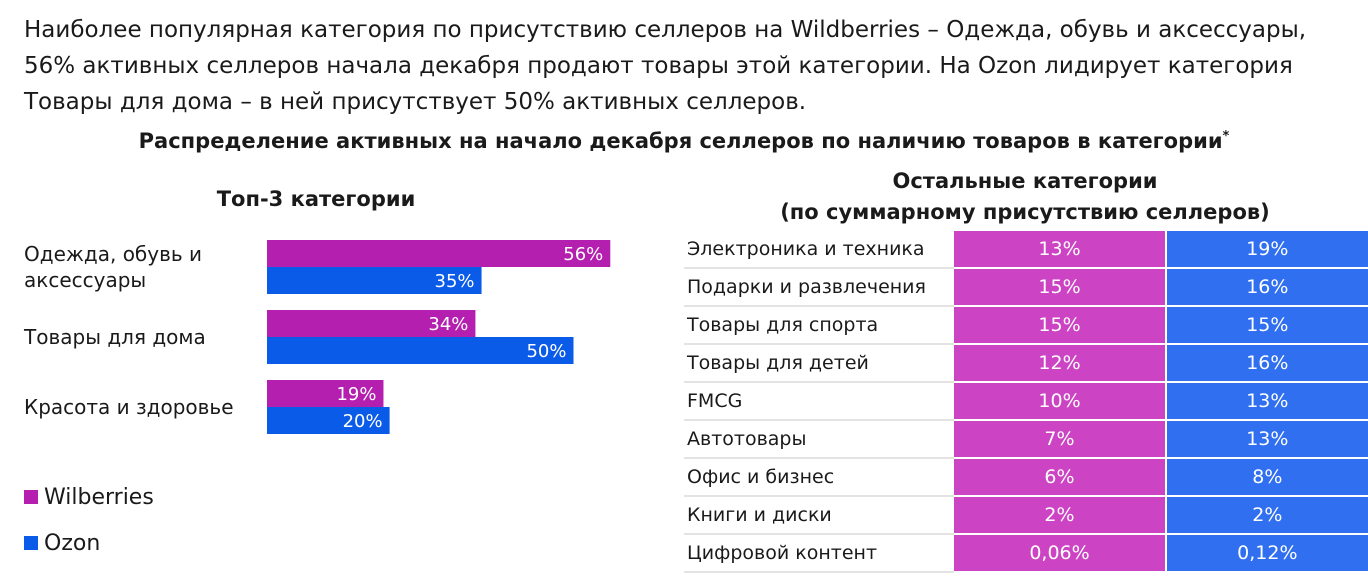 Image resolution: width=1368 pixels, height=580 pixels. What do you see at coordinates (1060, 250) in the screenshot?
I see `wildberries-value-cell: 13%` at bounding box center [1060, 250].